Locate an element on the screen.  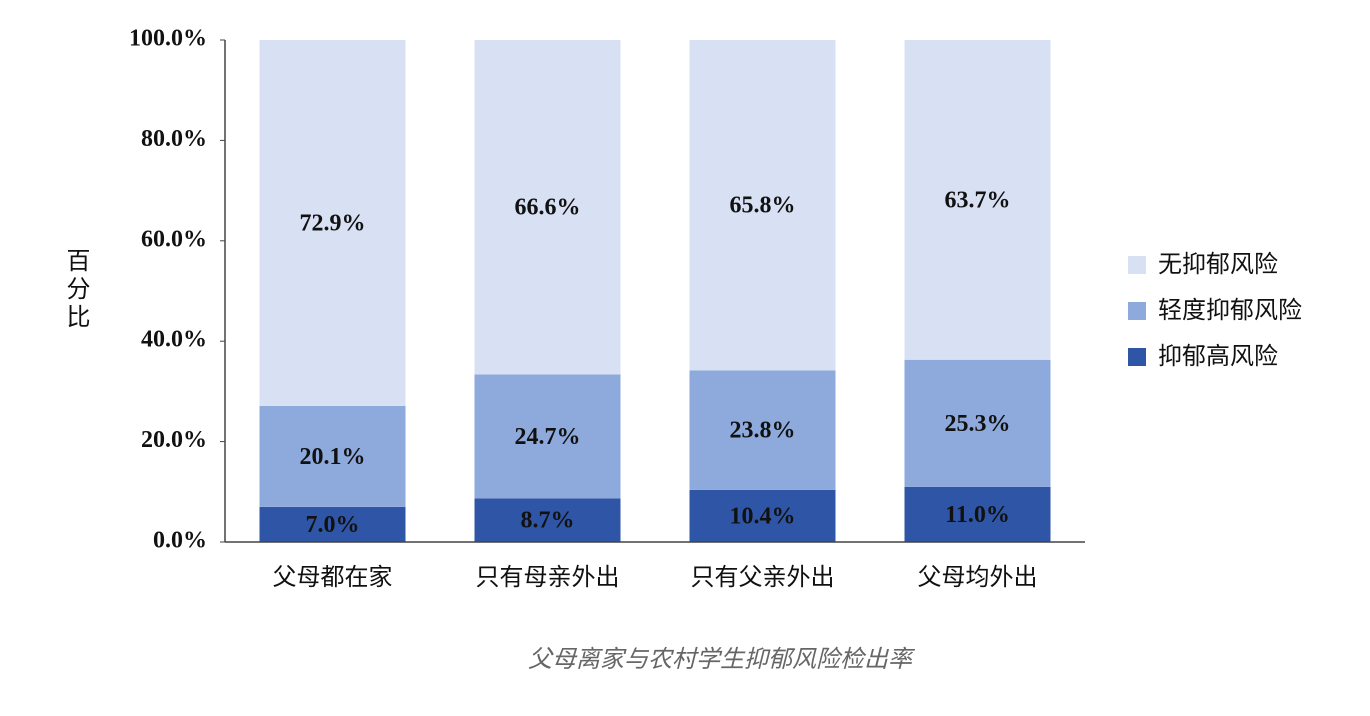
value-label: 63.7% is located at coordinates (978, 200).